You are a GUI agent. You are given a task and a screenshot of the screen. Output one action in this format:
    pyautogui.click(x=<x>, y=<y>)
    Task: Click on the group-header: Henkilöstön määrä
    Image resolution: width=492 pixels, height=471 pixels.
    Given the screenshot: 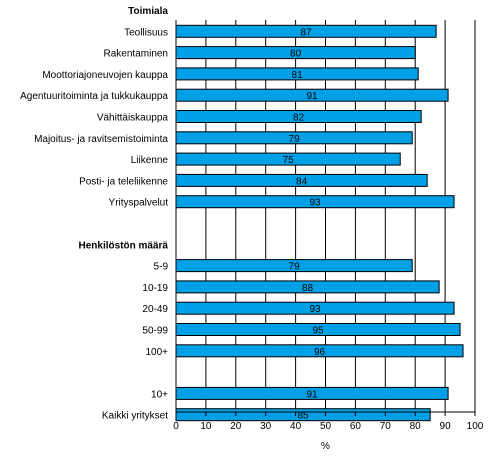 What is the action you would take?
    pyautogui.click(x=124, y=245)
    